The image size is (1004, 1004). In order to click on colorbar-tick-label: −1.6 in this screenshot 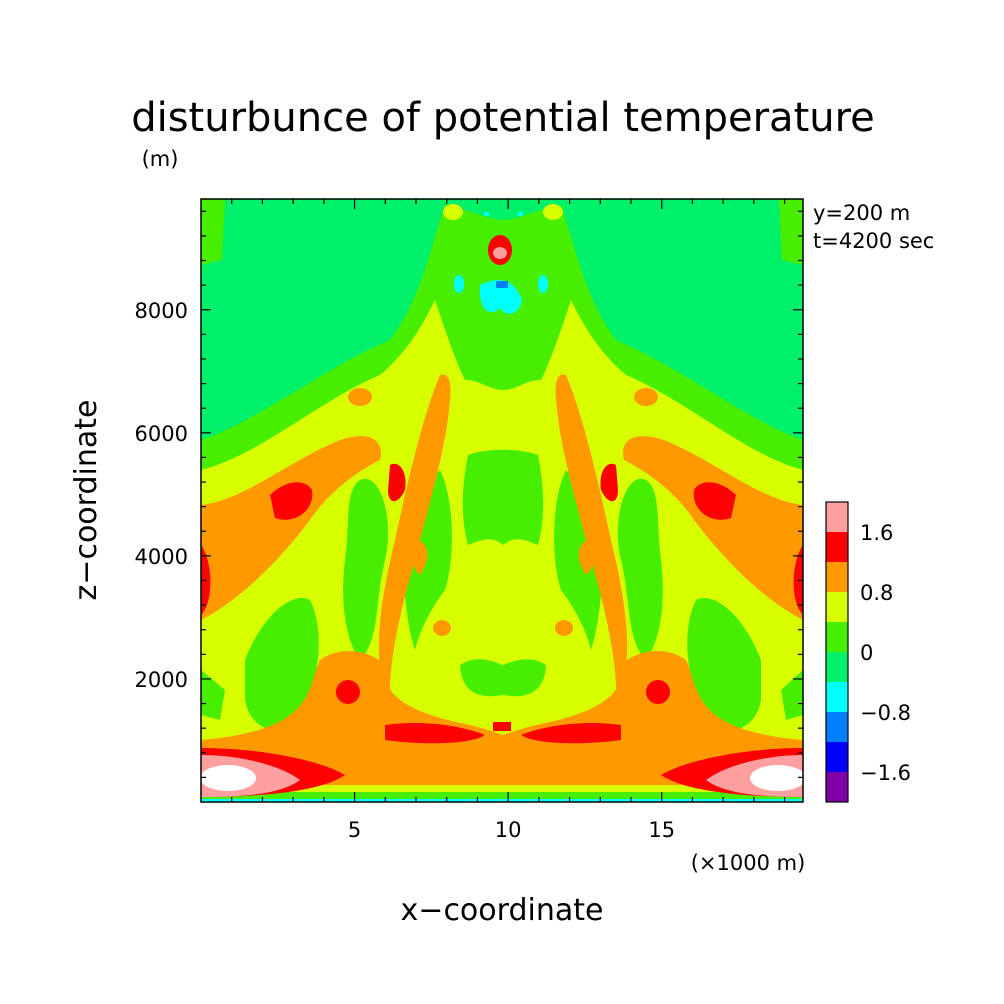, I will do `click(885, 773)`.